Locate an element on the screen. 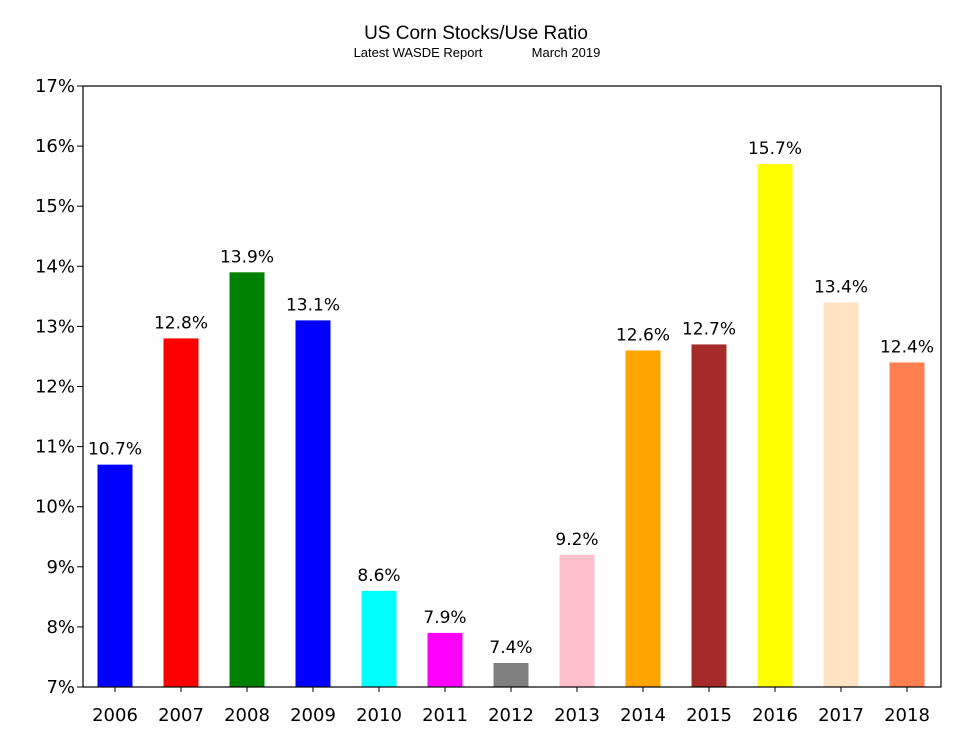  x-tick-label-2017: 2017 is located at coordinates (841, 715).